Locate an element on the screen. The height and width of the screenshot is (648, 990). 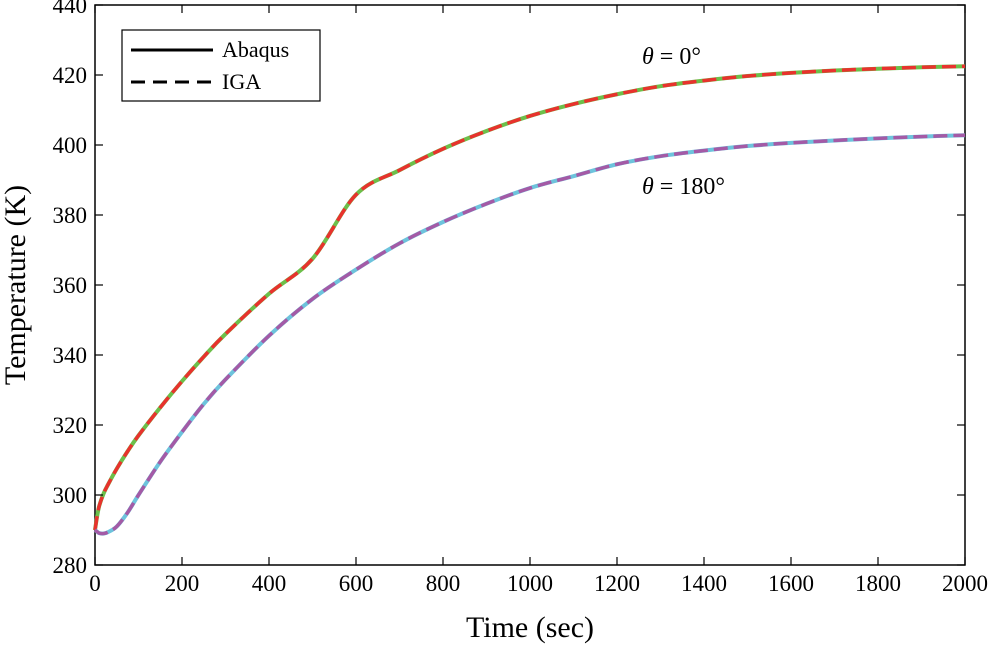
legend: Abaqus IGA is located at coordinates (221, 65).